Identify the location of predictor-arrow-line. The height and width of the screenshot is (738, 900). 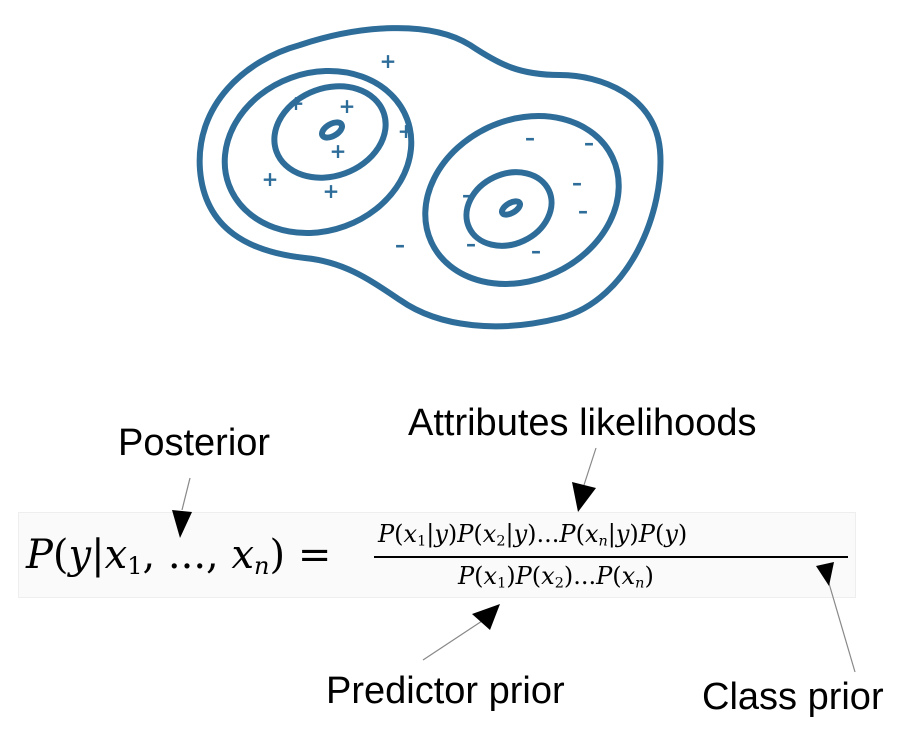
(452, 640).